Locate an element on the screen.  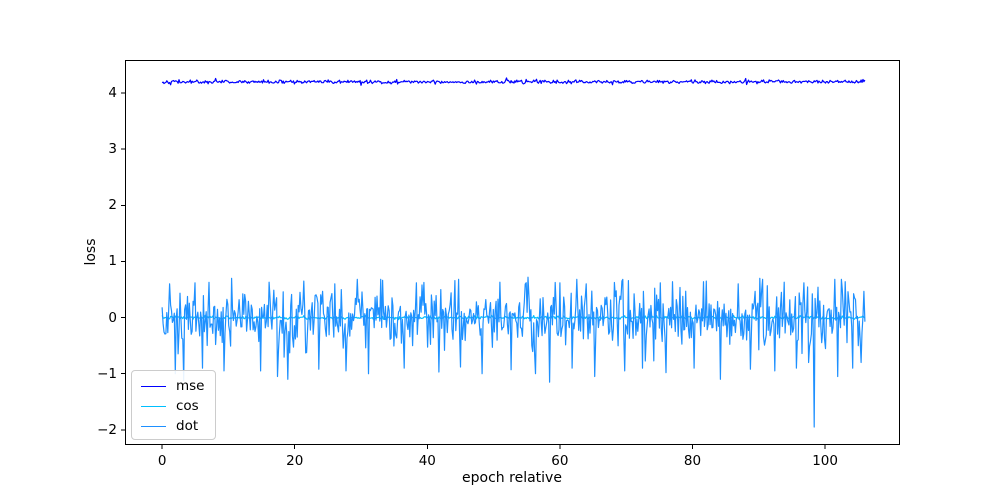
y-tick-label: 0 is located at coordinates (112, 317).